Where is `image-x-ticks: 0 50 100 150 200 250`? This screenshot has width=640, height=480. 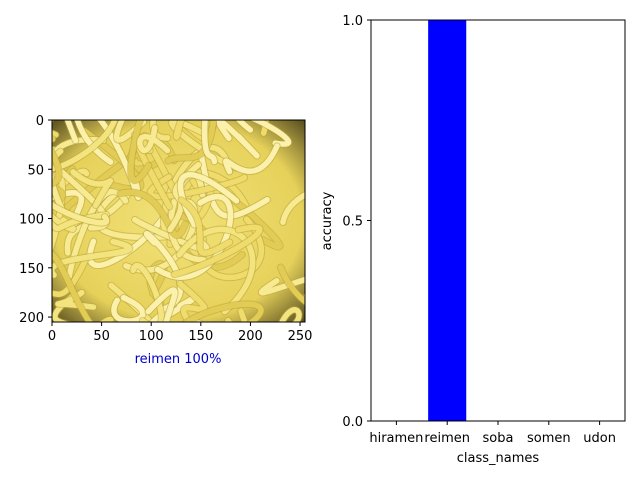 image-x-ticks: 0 50 100 150 200 250 is located at coordinates (180, 333).